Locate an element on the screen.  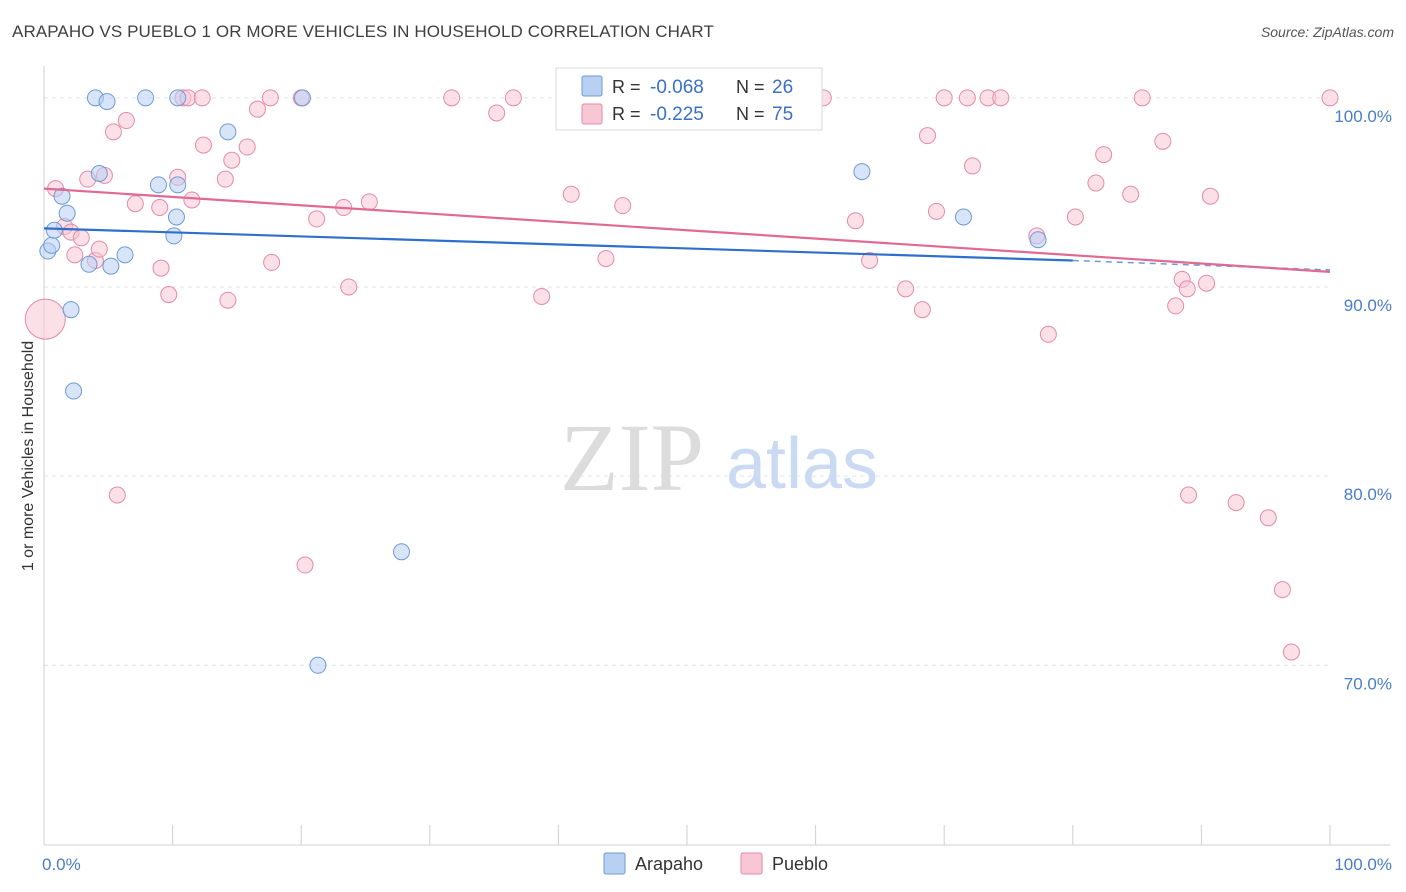
x-tick-labels: 0.0% 100.0% is located at coordinates (717, 864).